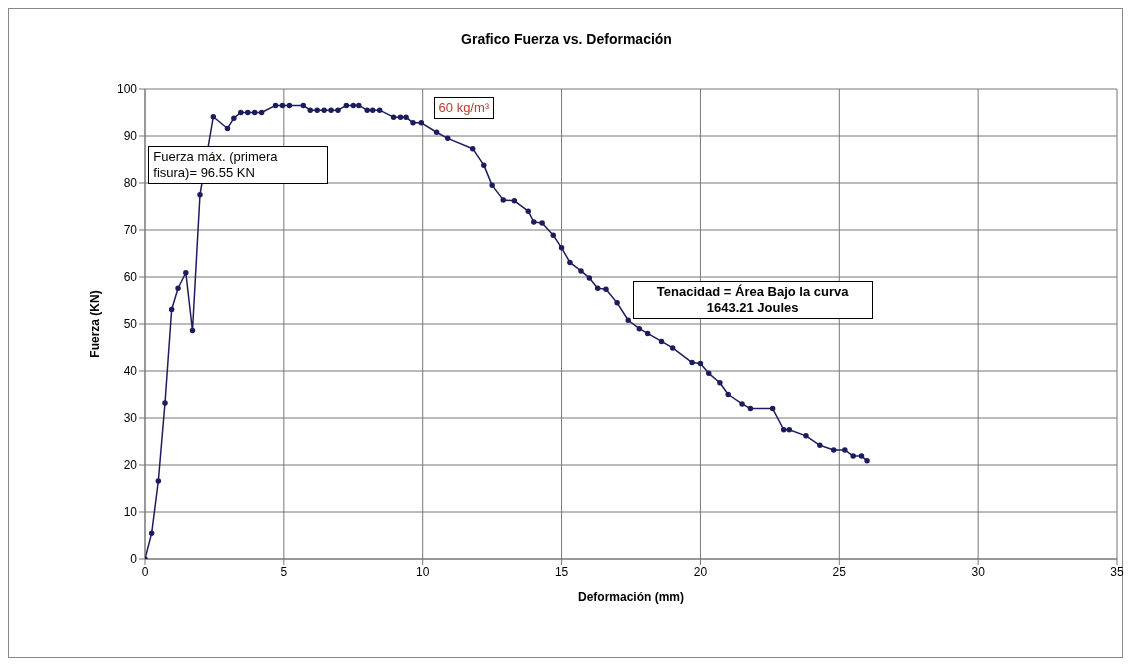 This screenshot has width=1131, height=666. Describe the element at coordinates (631, 597) in the screenshot. I see `x-axis-title: Deformación (mm)` at that location.